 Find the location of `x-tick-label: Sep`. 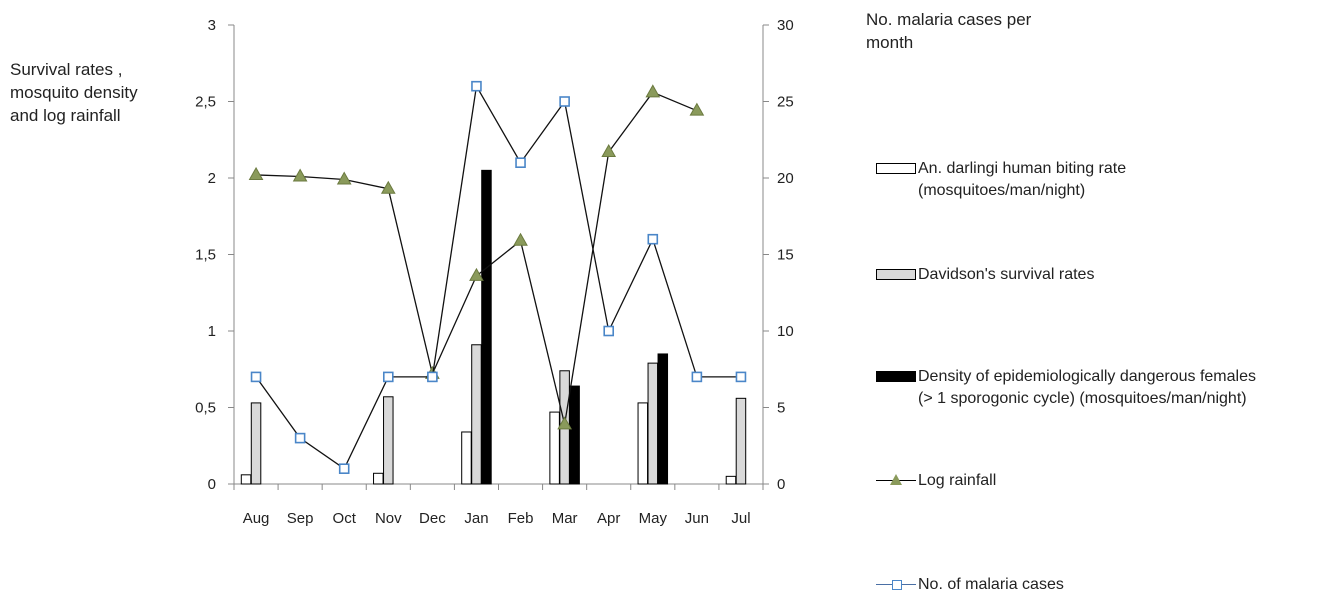

x-tick-label: Sep is located at coordinates (300, 518).